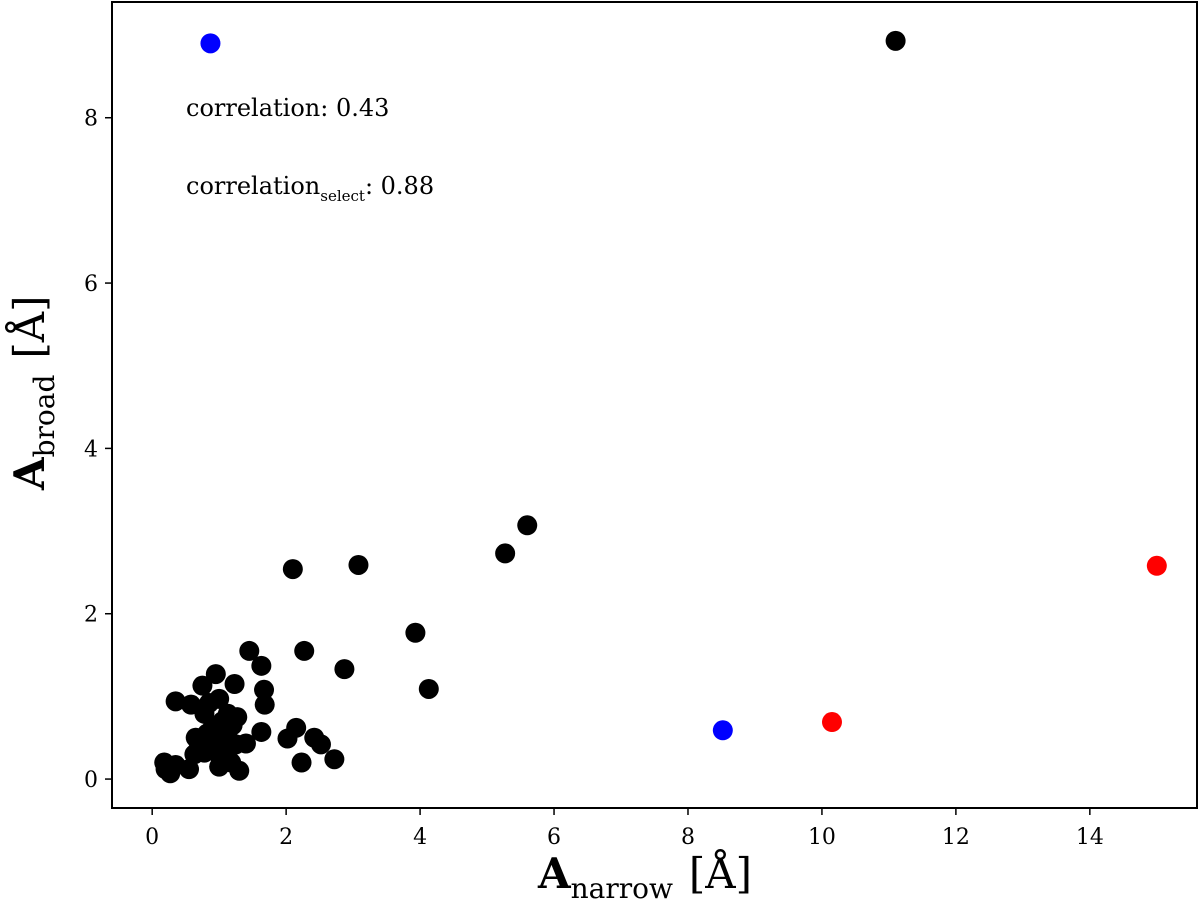 This screenshot has height=920, width=1200. What do you see at coordinates (91, 780) in the screenshot?
I see `y-tick-label: 0` at bounding box center [91, 780].